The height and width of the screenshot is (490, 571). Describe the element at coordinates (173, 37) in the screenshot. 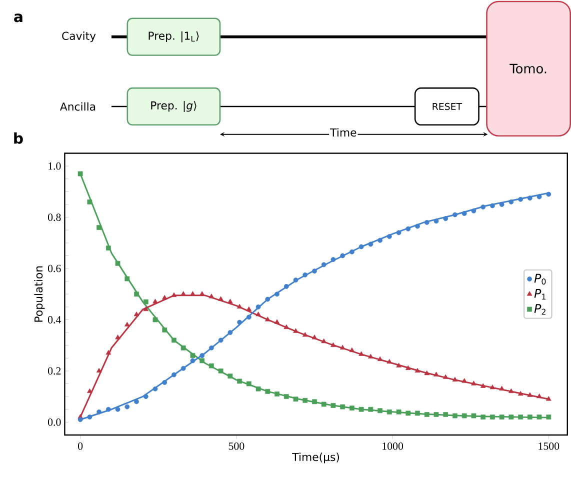

I see `text: Prep. |1$_{L}$⟩` at that location.